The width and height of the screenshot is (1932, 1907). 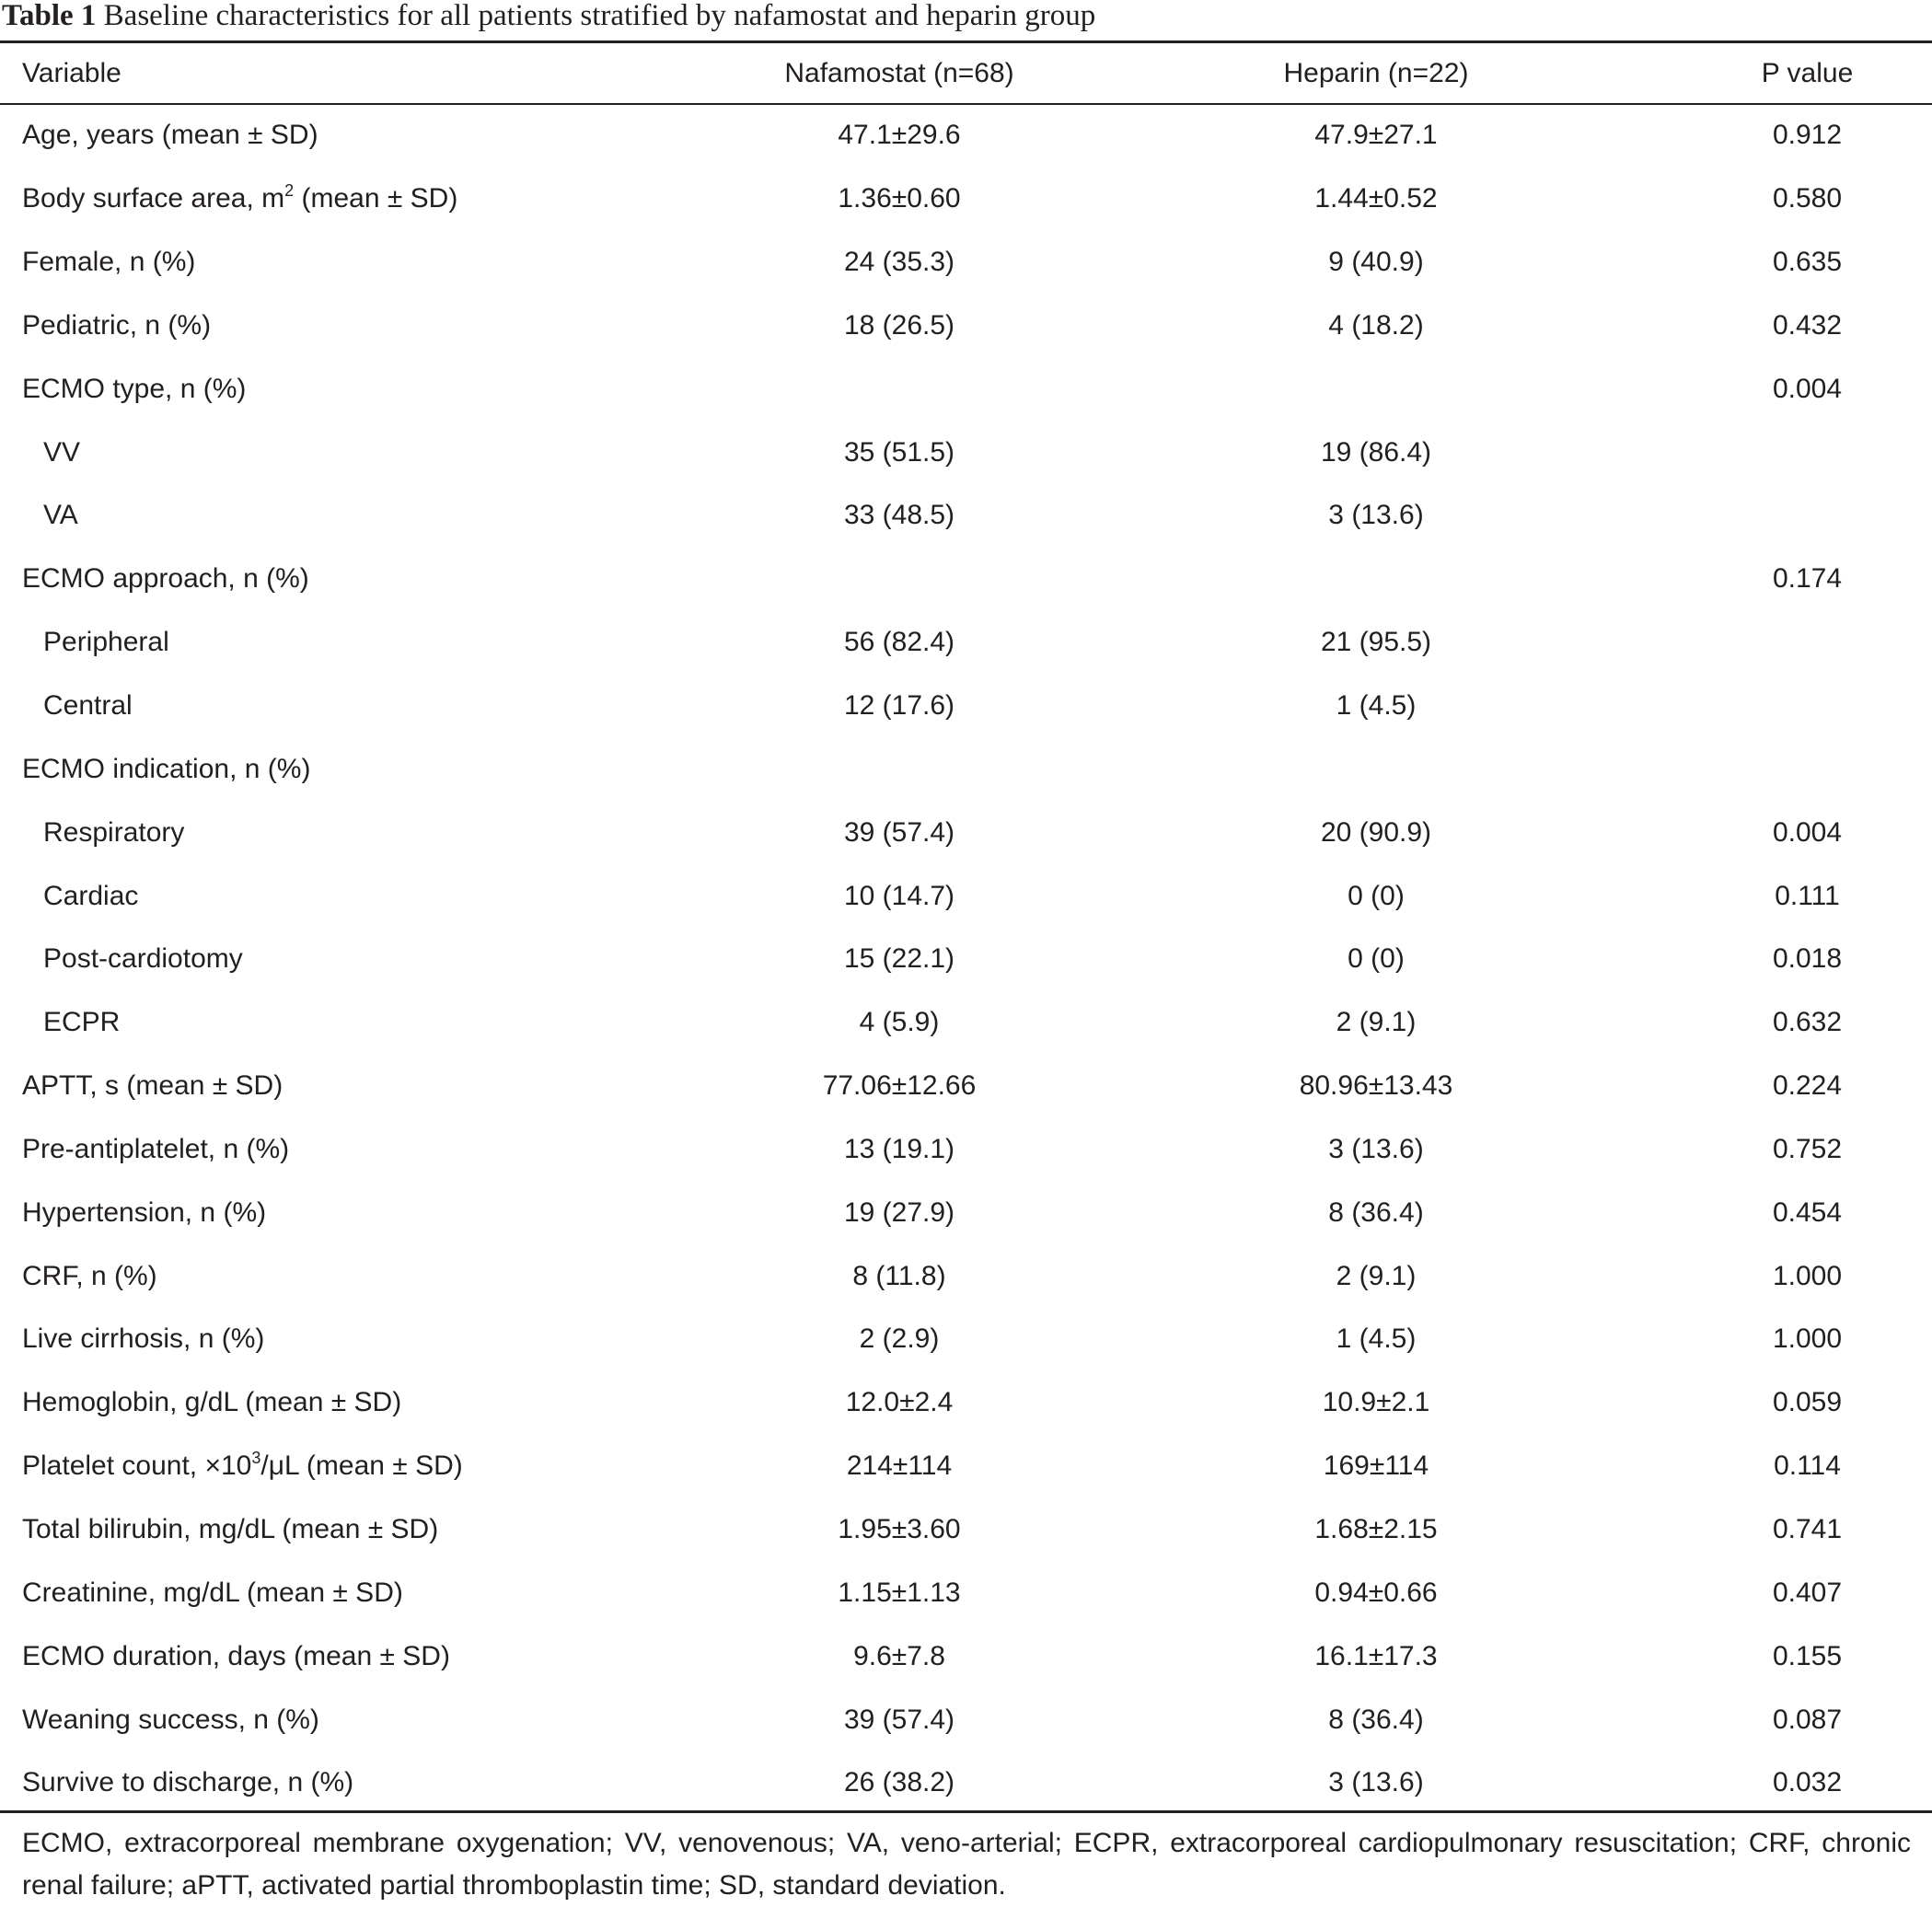 What do you see at coordinates (899, 452) in the screenshot?
I see `cell-nafamostat: 35 (51.5)` at bounding box center [899, 452].